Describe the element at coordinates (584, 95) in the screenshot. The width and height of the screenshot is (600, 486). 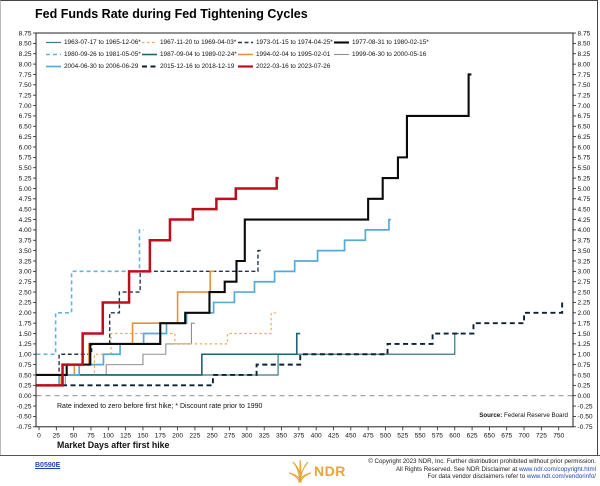
I see `y-tick-label-right: 7.25` at that location.